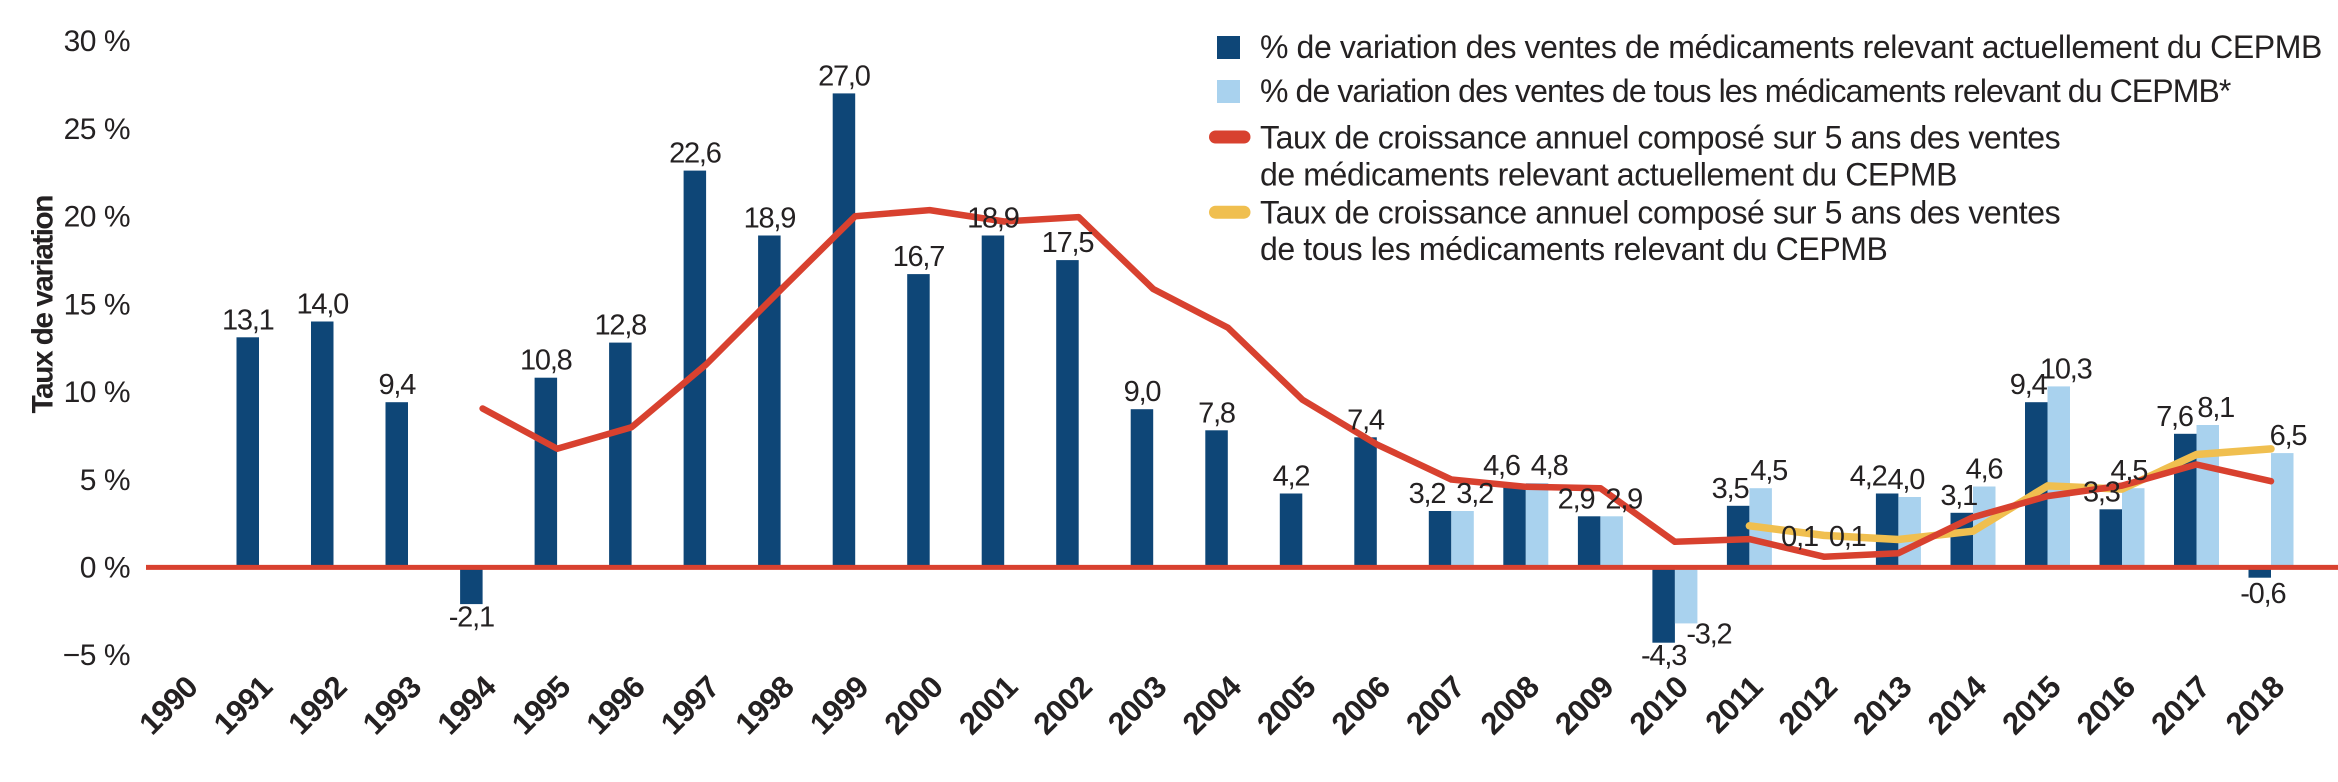 This screenshot has width=2338, height=782. Describe the element at coordinates (1708, 635) in the screenshot. I see `svg-text: -3,2` at that location.